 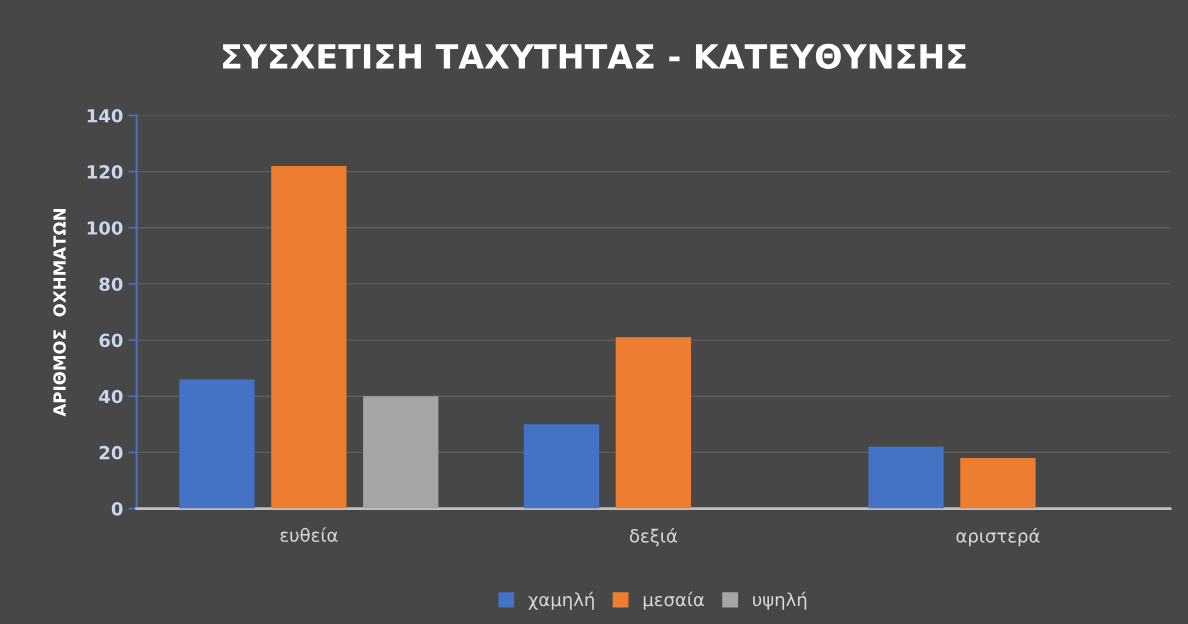 I want to click on y-axis-title: ΑΡΙΘΜΟΣ ΟΧΗΜΑΤΩΝ, so click(x=59, y=312).